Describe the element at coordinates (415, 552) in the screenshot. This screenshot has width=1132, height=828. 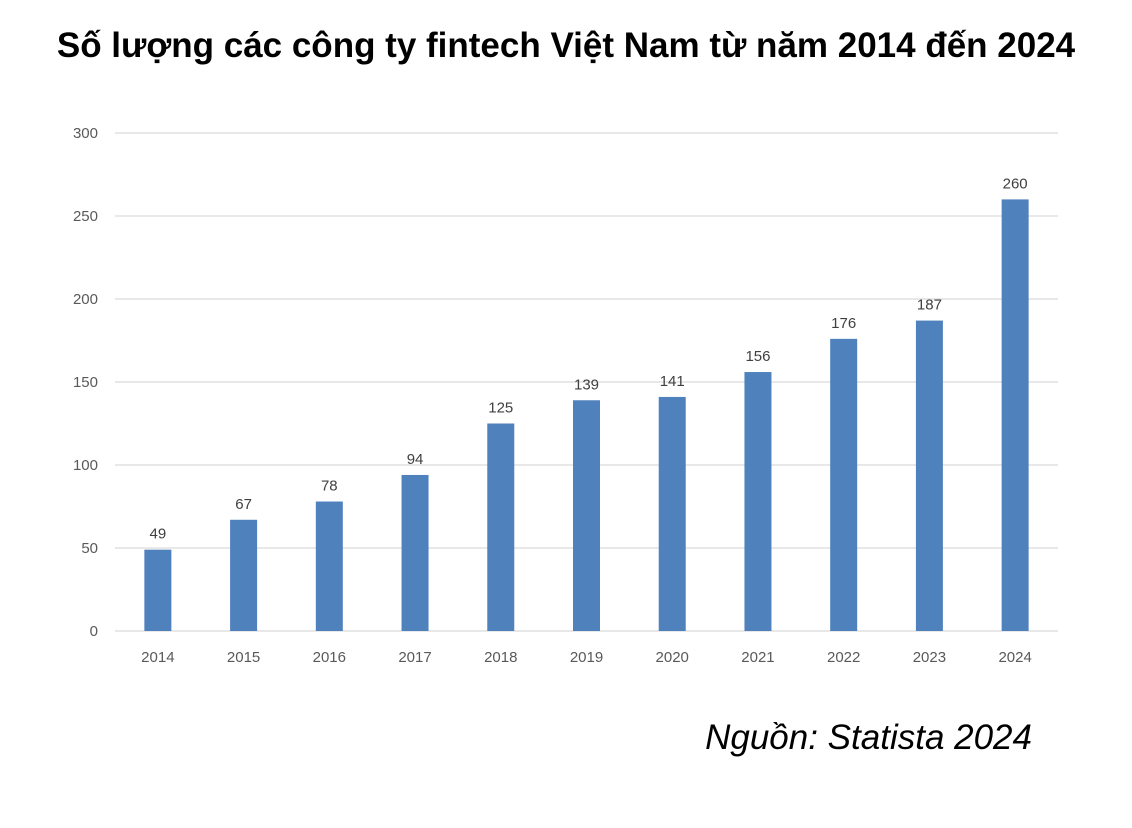
I see `bar-2017` at that location.